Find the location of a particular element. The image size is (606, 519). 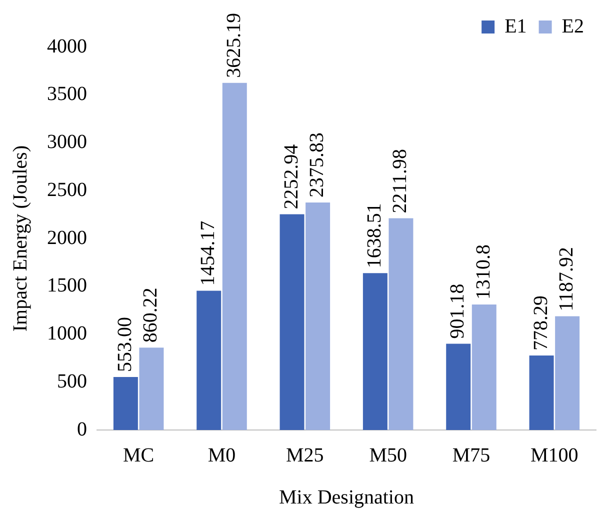

x-tick-label: MC is located at coordinates (138, 455).